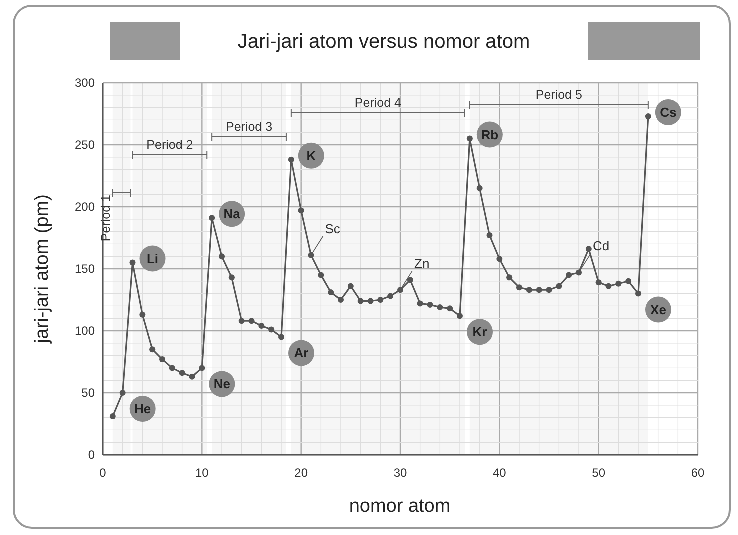 The image size is (738, 535). I want to click on annotation: Kr, so click(480, 332).